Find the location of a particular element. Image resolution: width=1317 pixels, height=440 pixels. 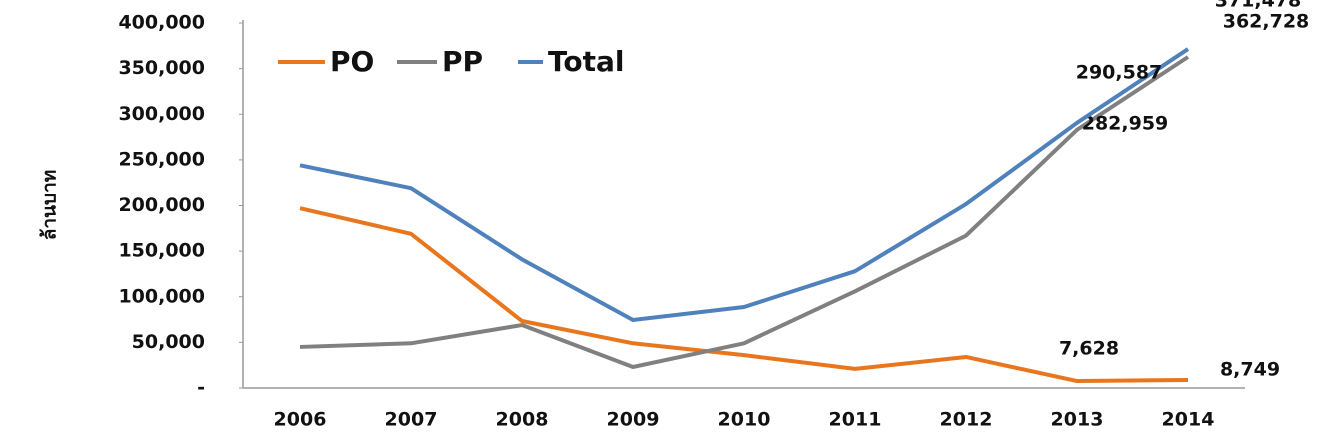

y-tick-label: 250,000 is located at coordinates (161, 159).